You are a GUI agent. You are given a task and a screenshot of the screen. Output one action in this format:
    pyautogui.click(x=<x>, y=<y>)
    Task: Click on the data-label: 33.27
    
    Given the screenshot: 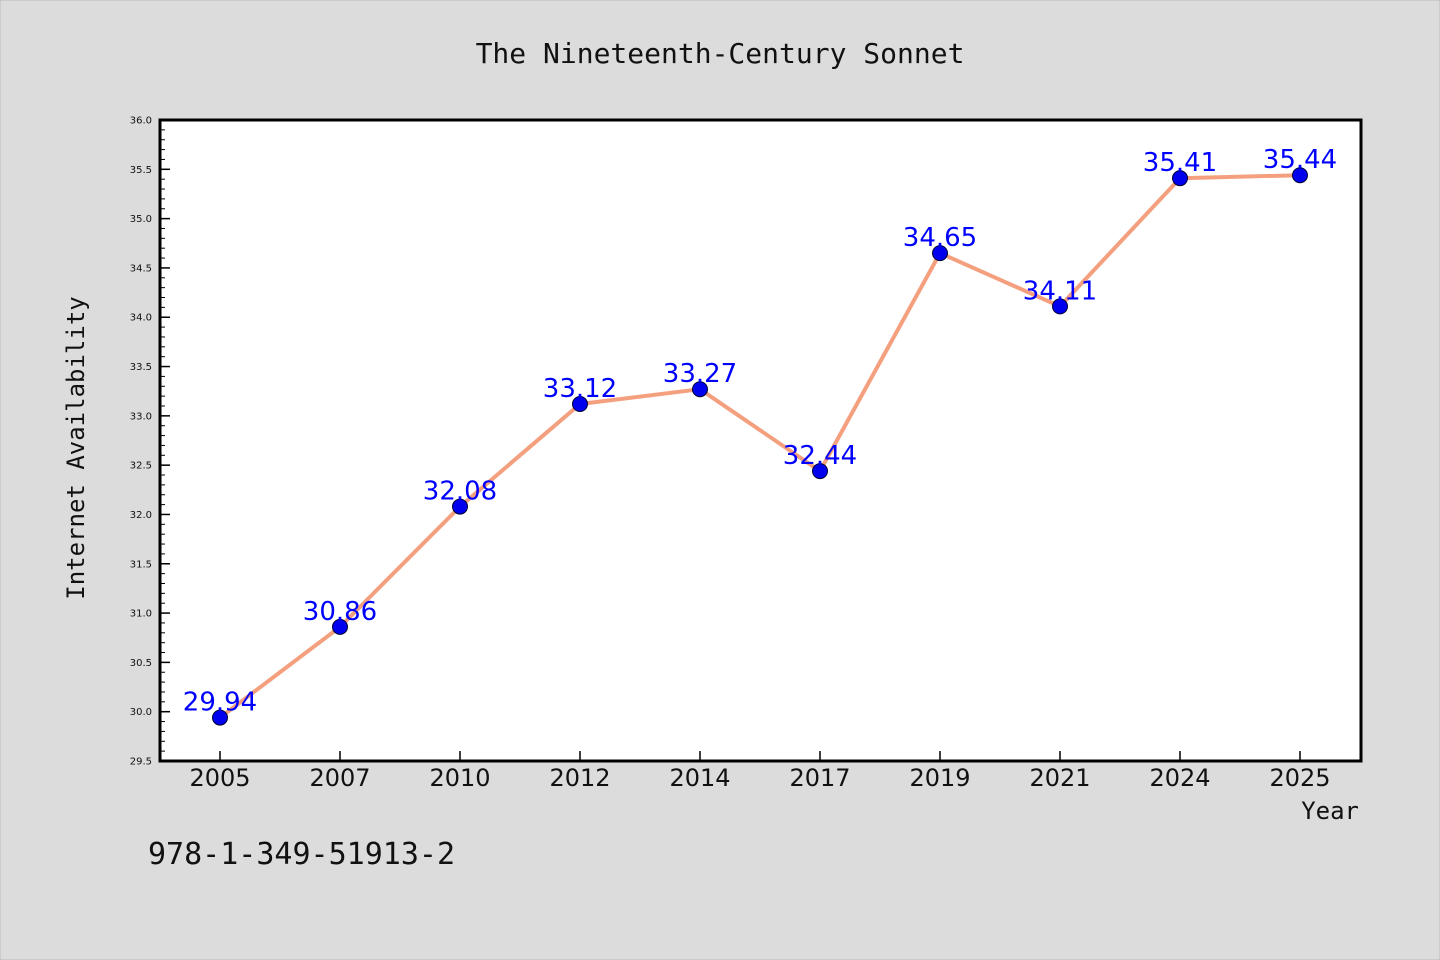 What is the action you would take?
    pyautogui.click(x=700, y=374)
    